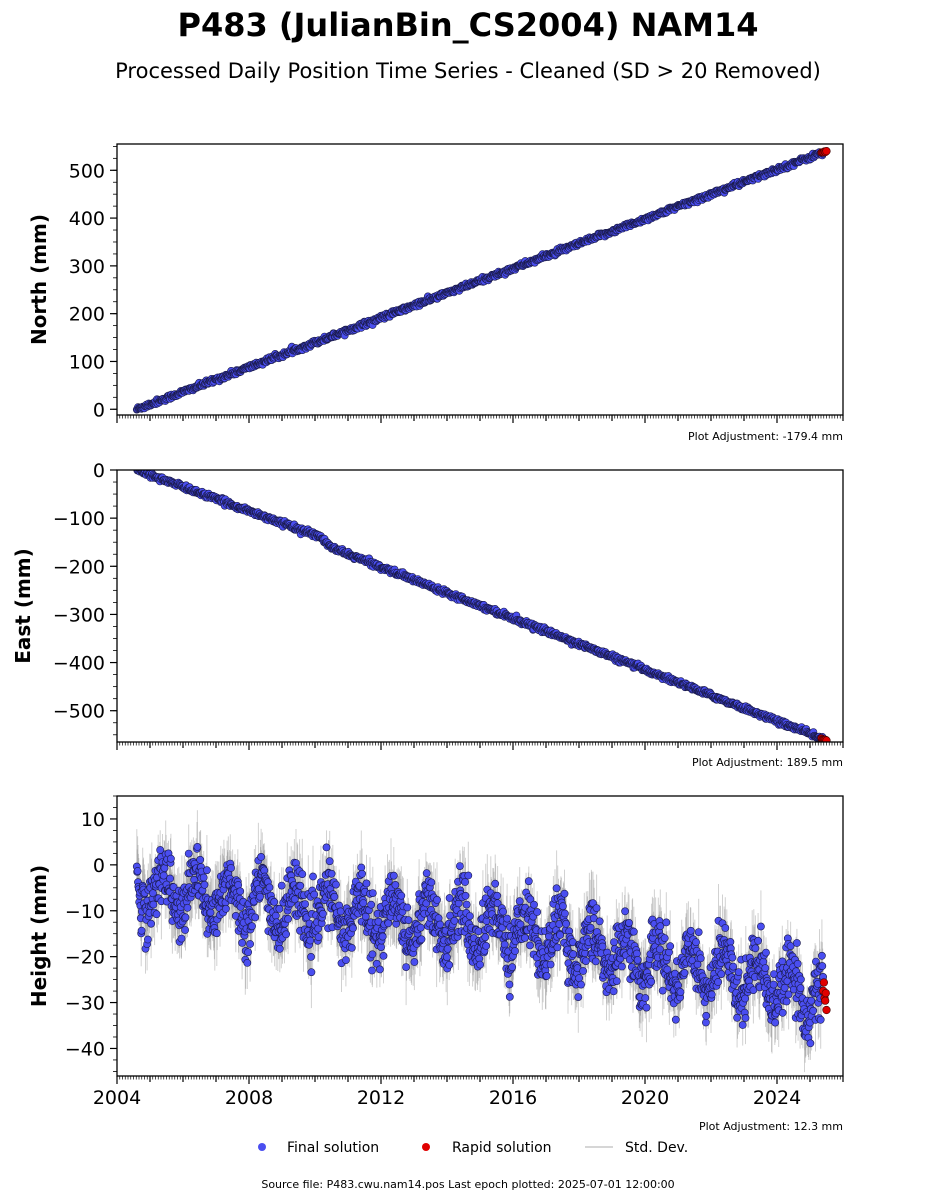 The width and height of the screenshot is (937, 1200). I want to click on north-x-axis, so click(480, 419).